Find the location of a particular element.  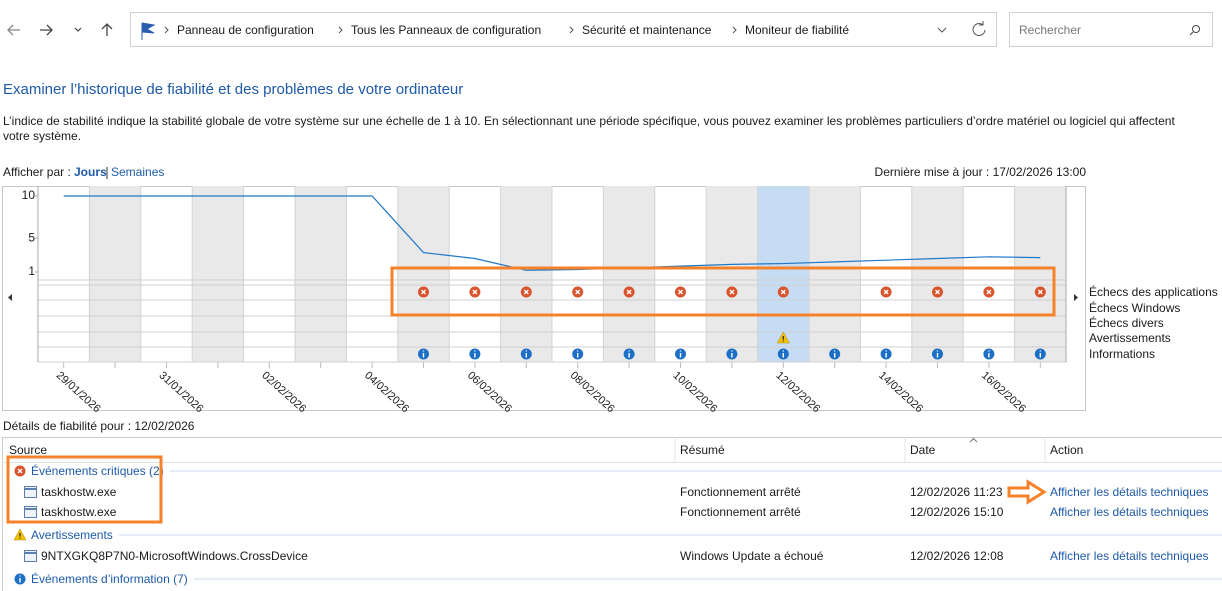

back-button is located at coordinates (13, 30).